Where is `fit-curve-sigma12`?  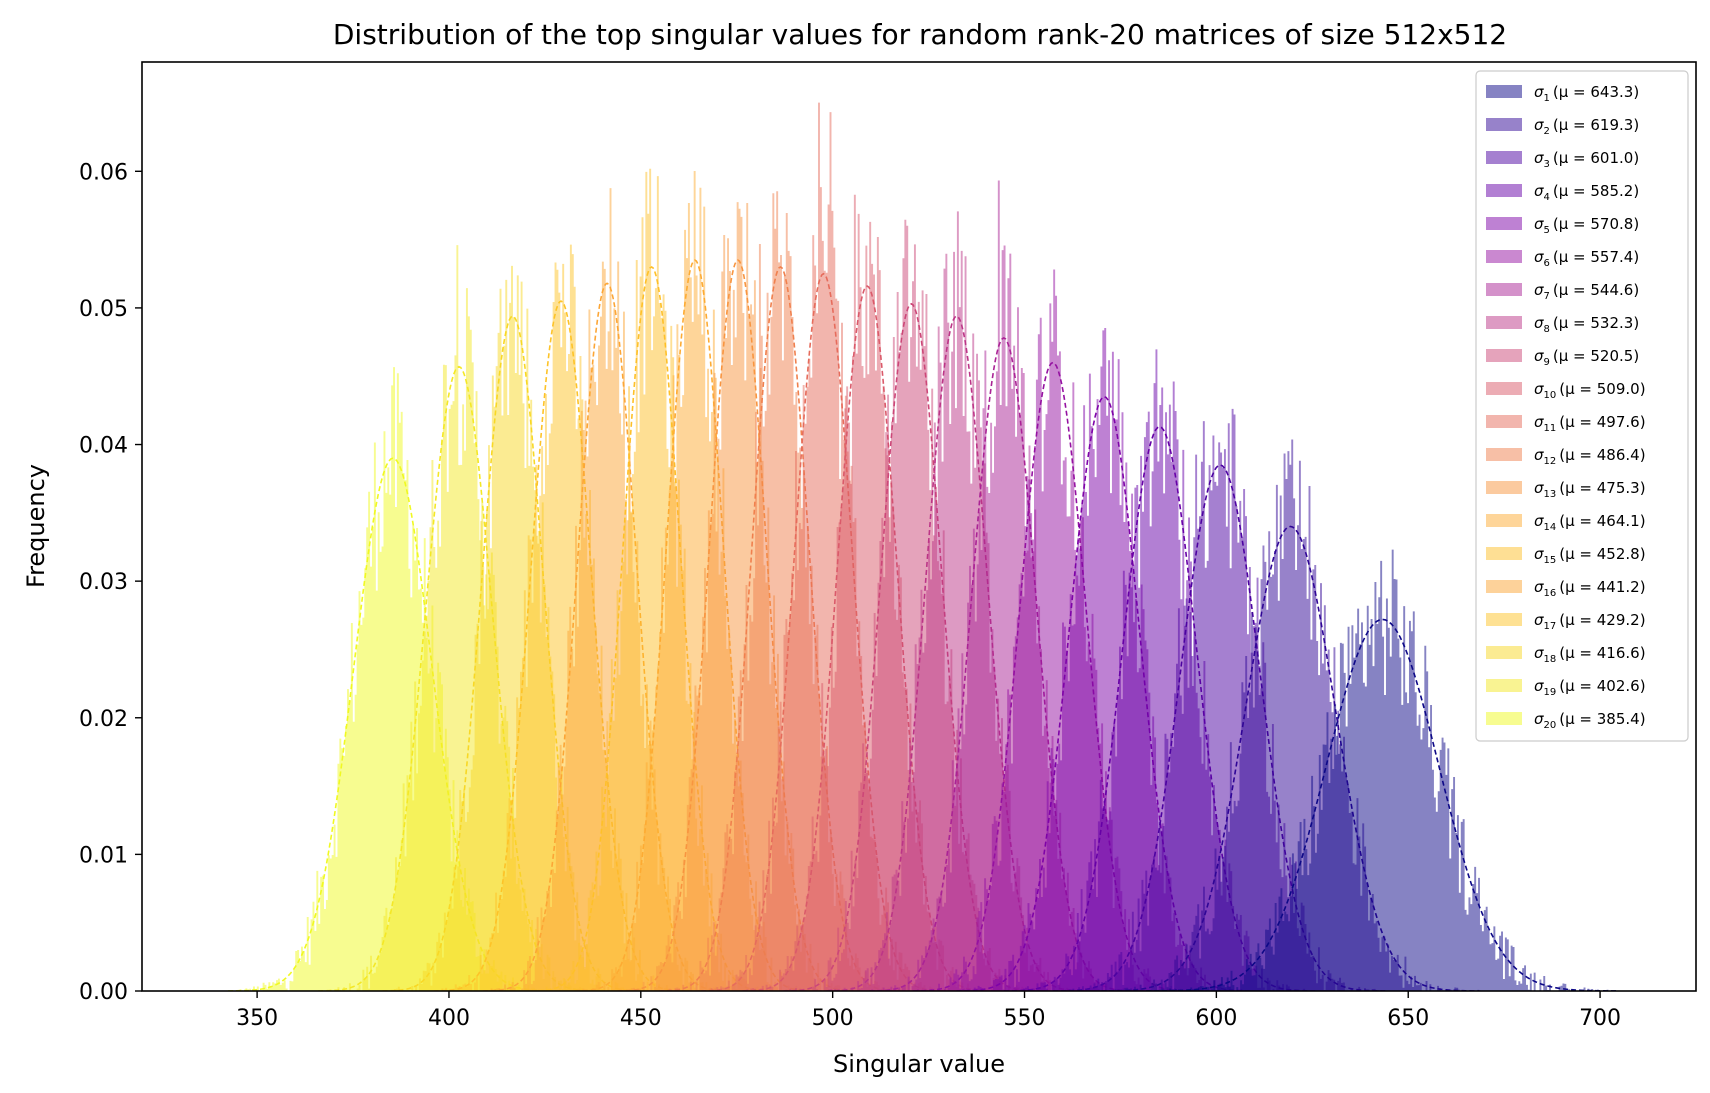
fit-curve-sigma12 is located at coordinates (780, 628).